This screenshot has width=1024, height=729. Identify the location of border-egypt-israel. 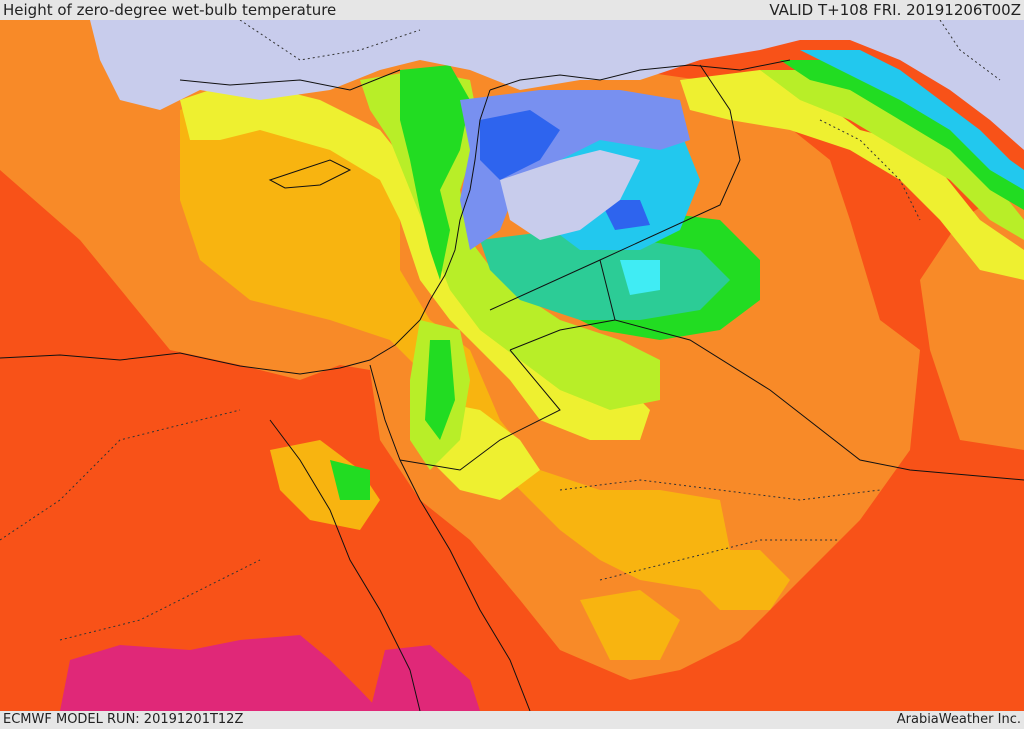
(385, 412).